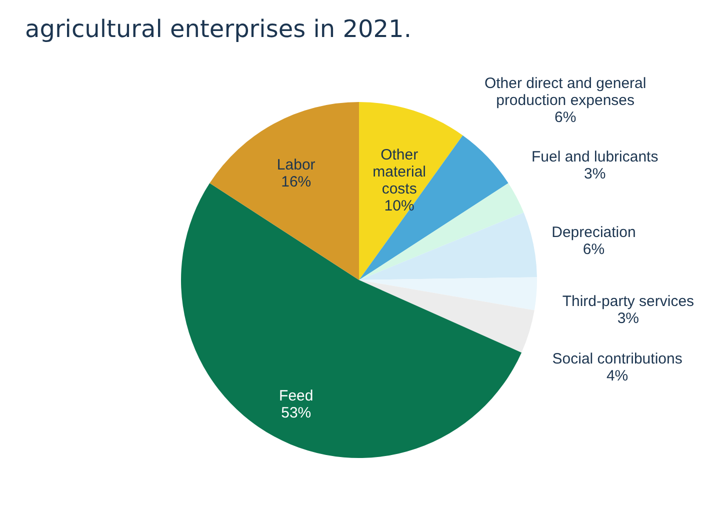  I want to click on data-label: 16%, so click(296, 181).